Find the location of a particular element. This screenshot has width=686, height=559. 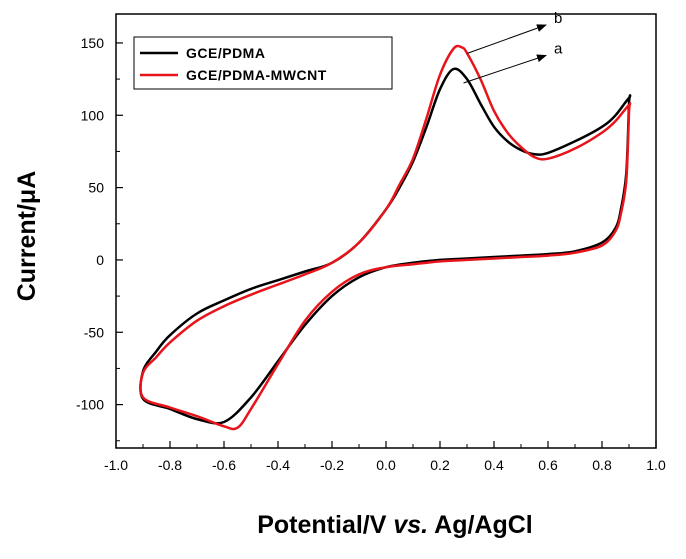

y-axis-title: Current/μA is located at coordinates (27, 236).